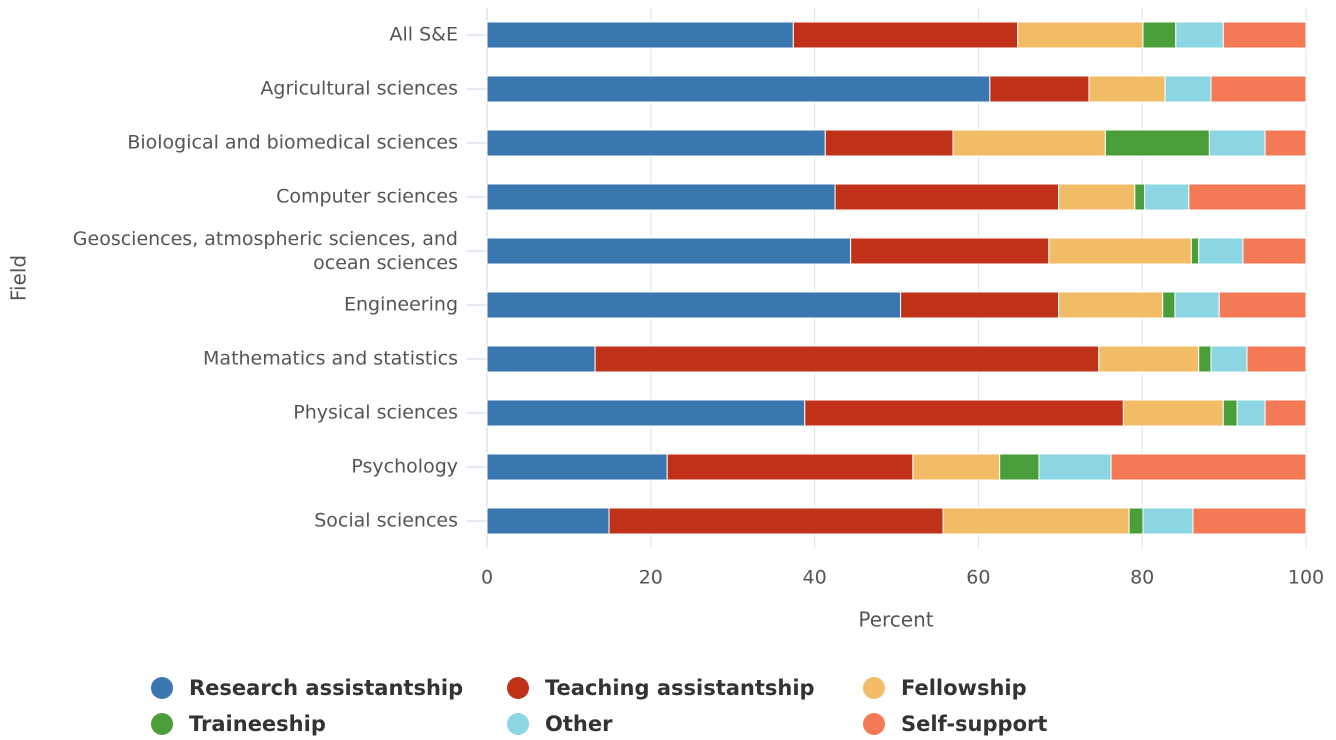 This screenshot has width=1336, height=740. What do you see at coordinates (257, 724) in the screenshot?
I see `legend-label: Traineeship` at bounding box center [257, 724].